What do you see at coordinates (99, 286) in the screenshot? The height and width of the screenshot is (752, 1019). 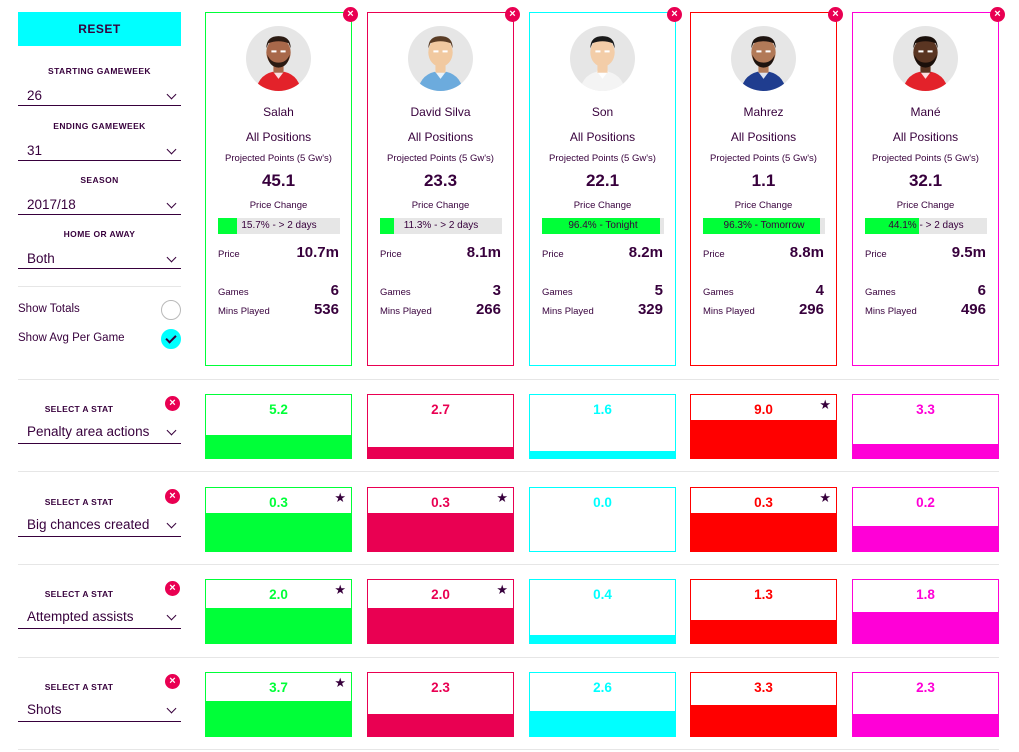 I see `sidebar-divider` at bounding box center [99, 286].